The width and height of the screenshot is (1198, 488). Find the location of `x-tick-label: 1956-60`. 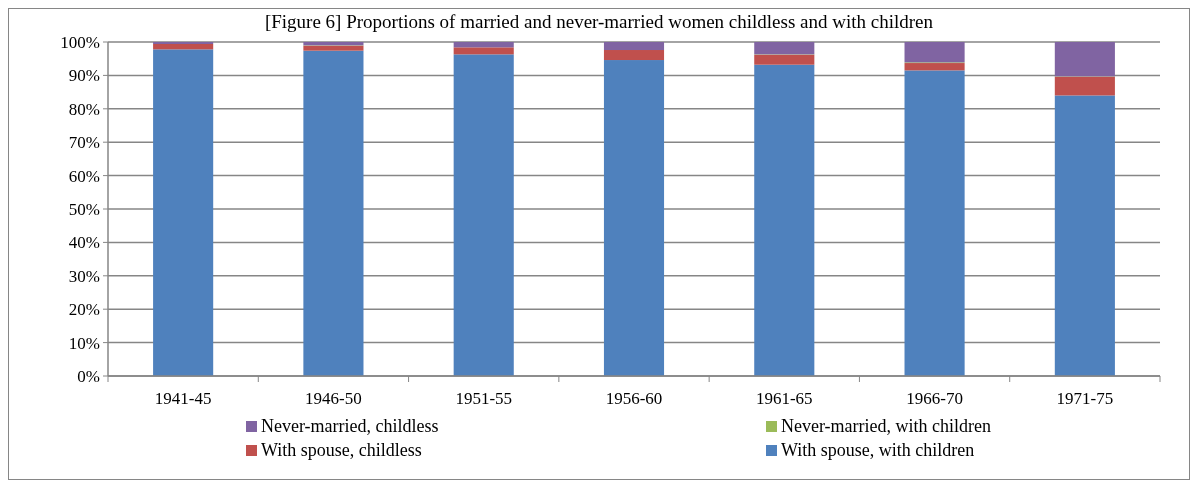

x-tick-label: 1956-60 is located at coordinates (634, 398).